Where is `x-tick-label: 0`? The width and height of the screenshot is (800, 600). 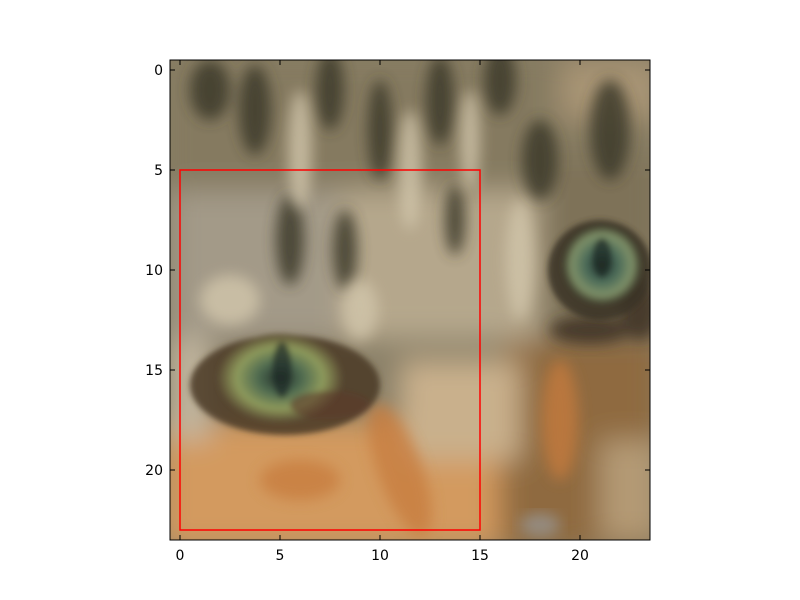 x-tick-label: 0 is located at coordinates (180, 556).